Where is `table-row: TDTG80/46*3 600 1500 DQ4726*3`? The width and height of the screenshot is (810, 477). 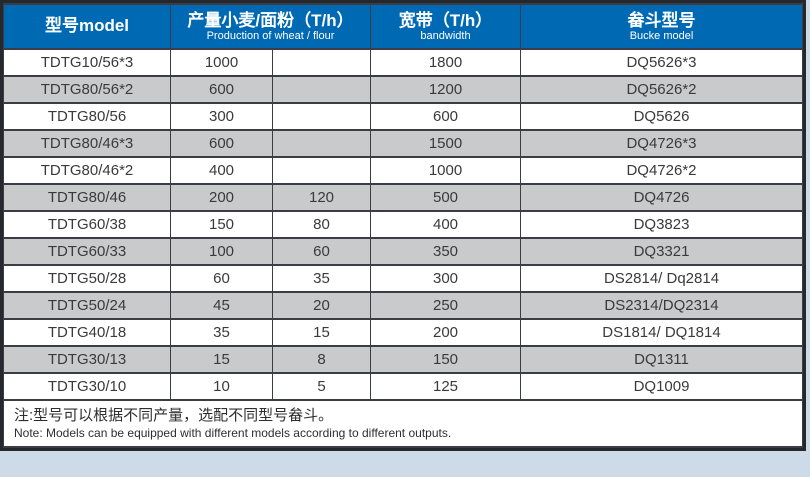
table-row: TDTG80/46*3 600 1500 DQ4726*3 is located at coordinates (403, 143).